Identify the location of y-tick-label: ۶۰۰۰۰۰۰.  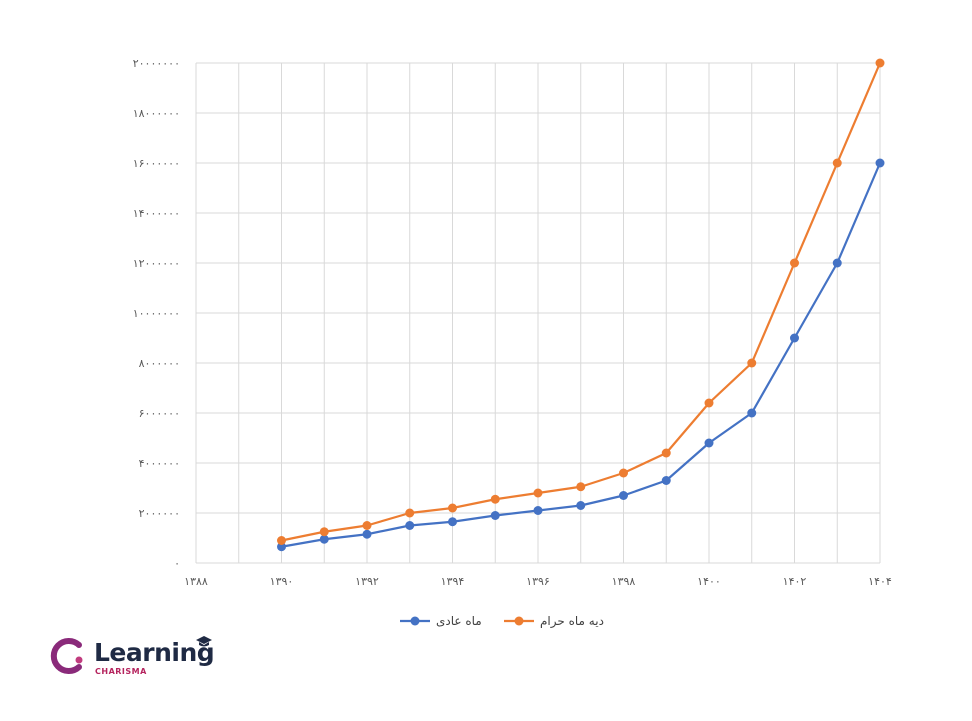
(159, 413).